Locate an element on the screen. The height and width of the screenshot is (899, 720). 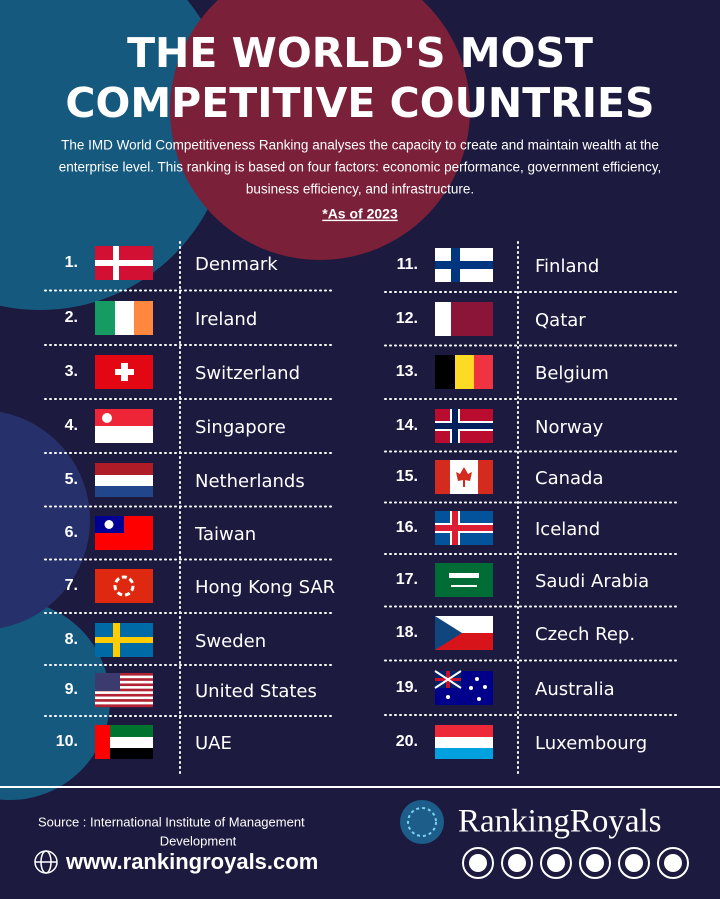
country: Luxembourg is located at coordinates (591, 743).